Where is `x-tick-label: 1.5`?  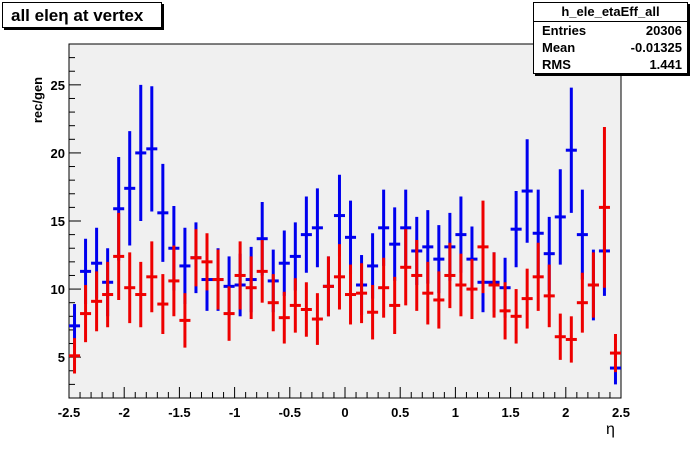 x-tick-label: 1.5 is located at coordinates (511, 412).